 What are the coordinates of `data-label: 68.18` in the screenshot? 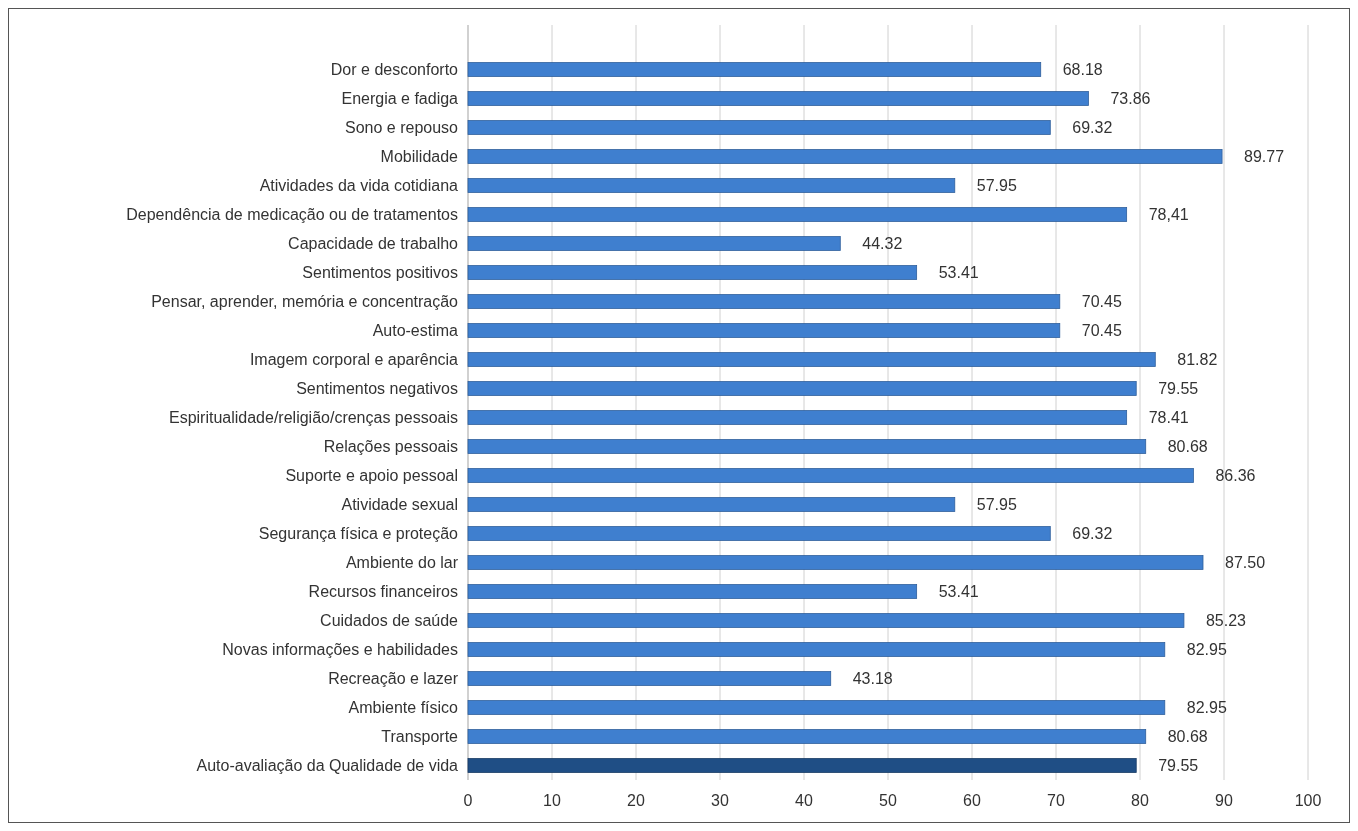 It's located at (1082, 70).